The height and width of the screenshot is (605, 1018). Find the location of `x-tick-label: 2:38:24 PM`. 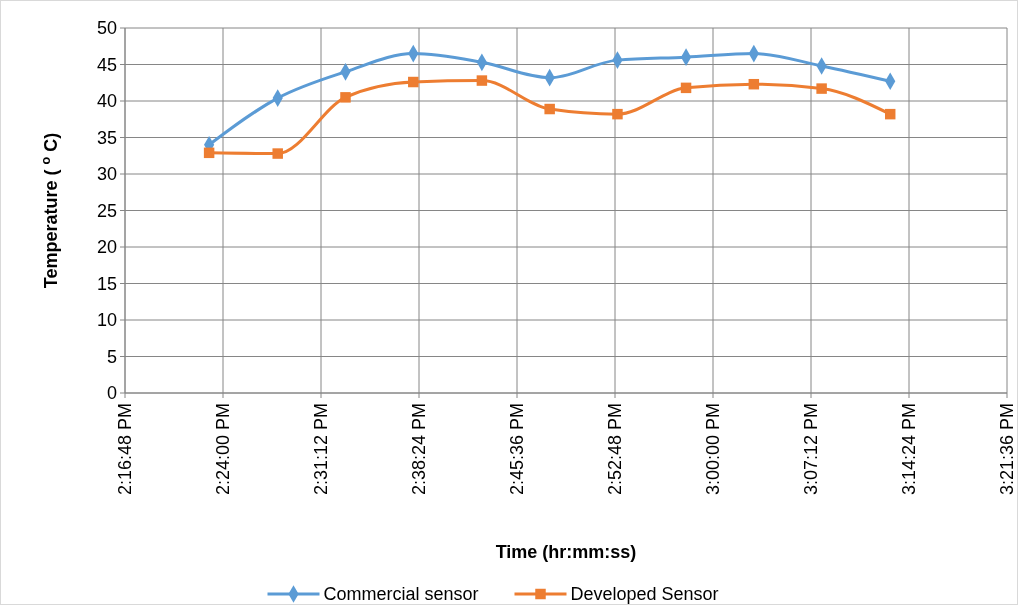

x-tick-label: 2:38:24 PM is located at coordinates (419, 449).